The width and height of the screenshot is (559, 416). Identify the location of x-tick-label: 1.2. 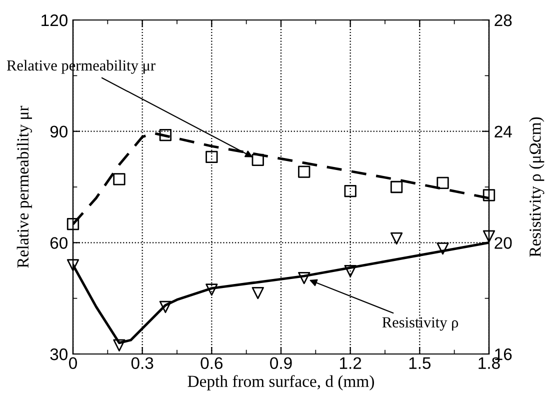
(351, 363).